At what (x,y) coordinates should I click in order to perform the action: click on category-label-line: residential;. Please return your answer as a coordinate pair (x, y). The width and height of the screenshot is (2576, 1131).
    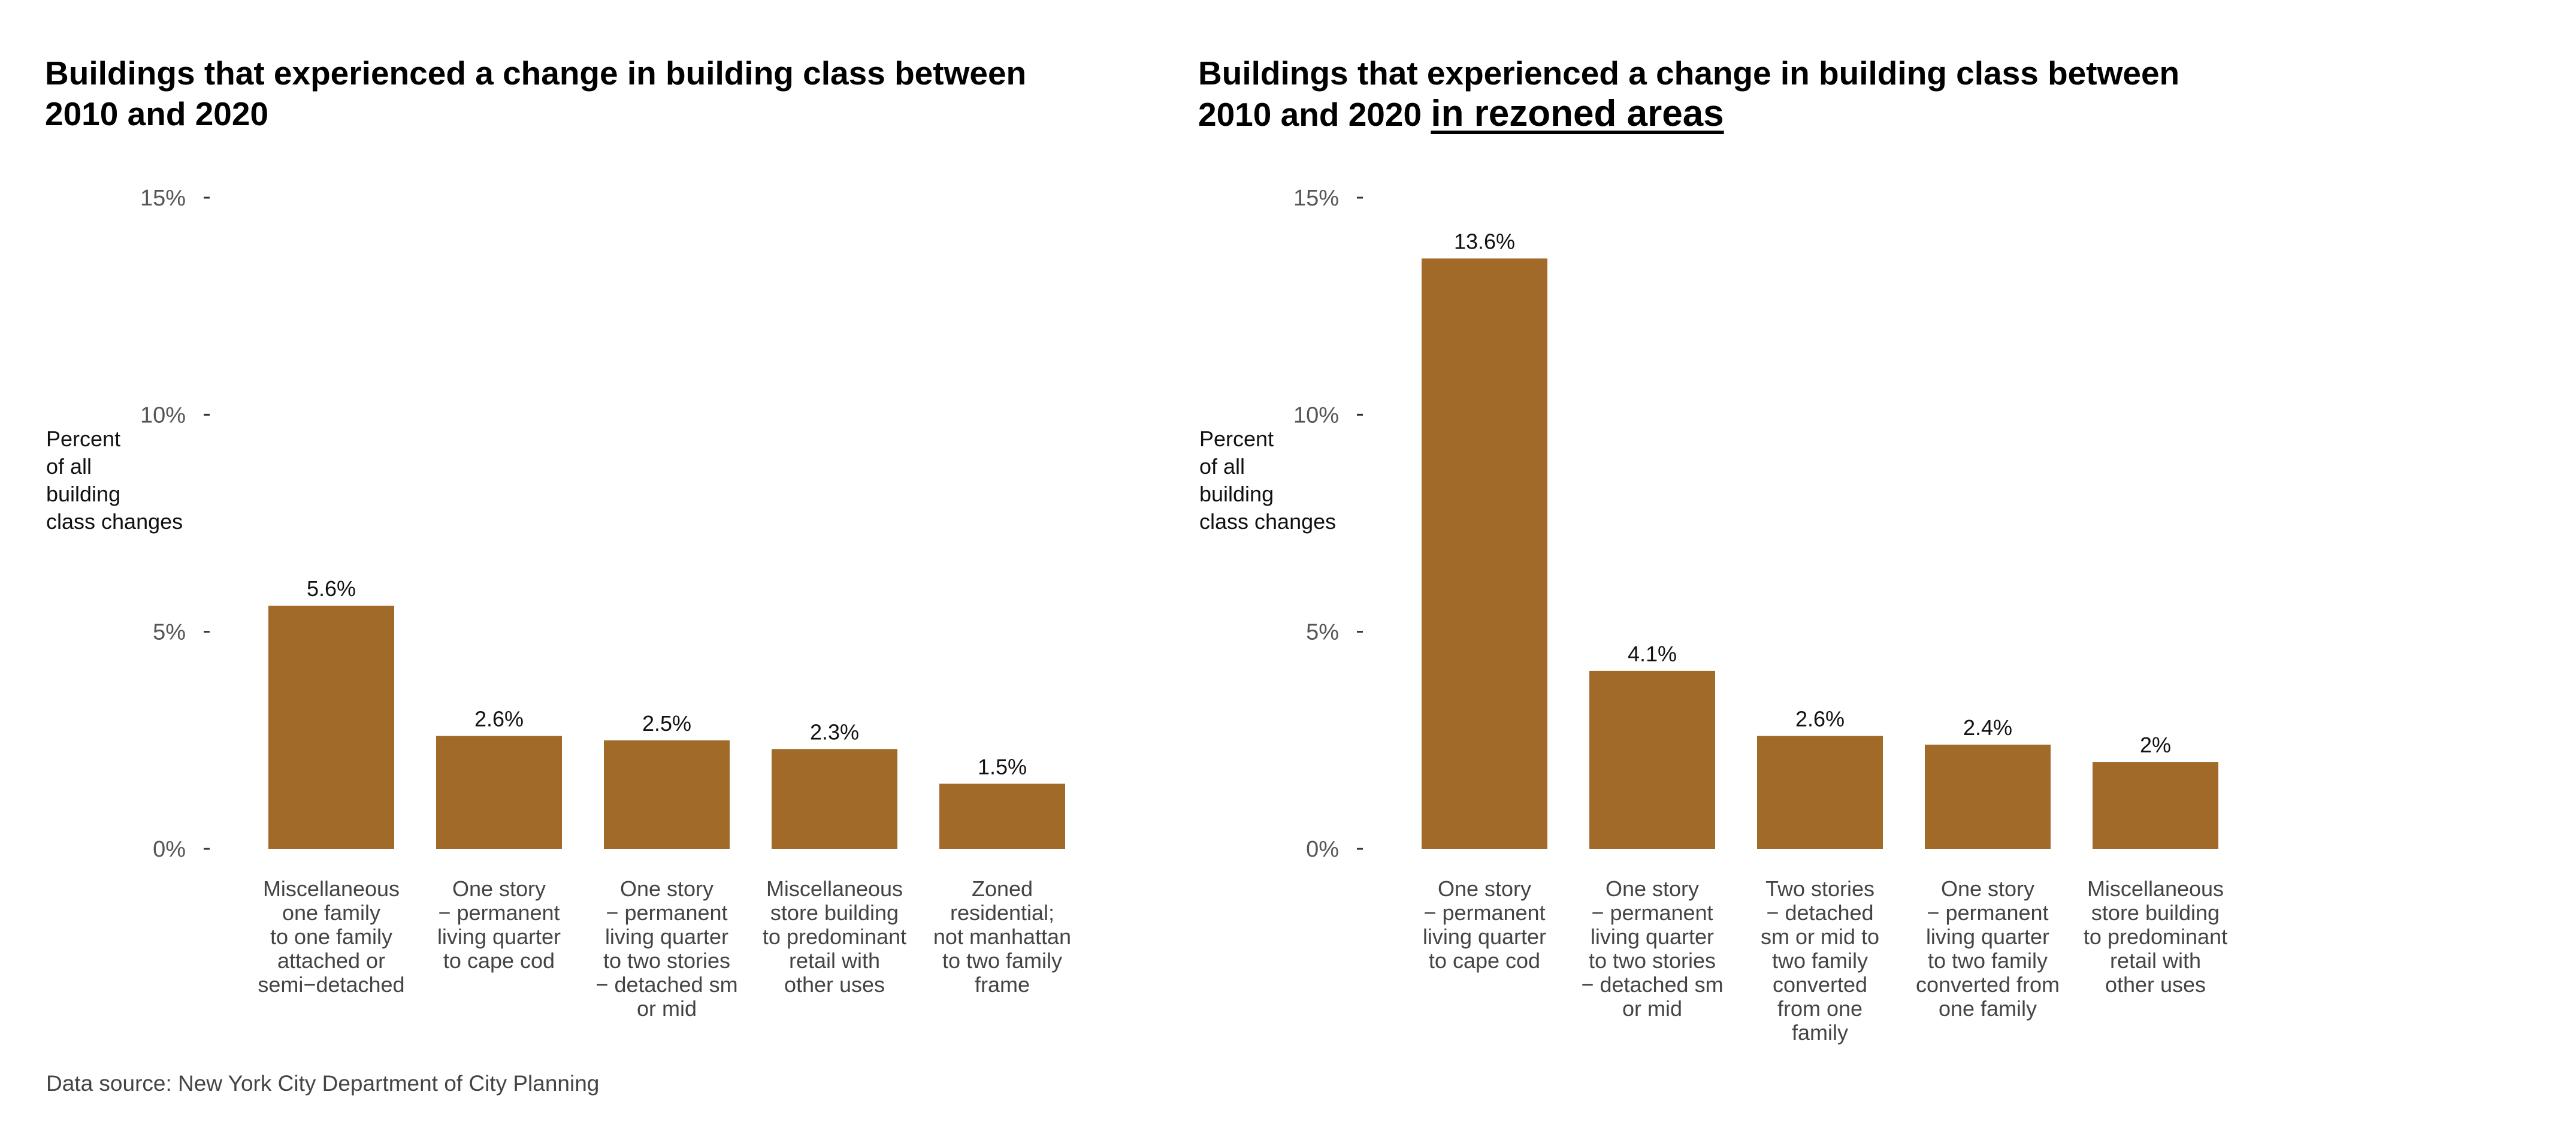
    Looking at the image, I should click on (1002, 912).